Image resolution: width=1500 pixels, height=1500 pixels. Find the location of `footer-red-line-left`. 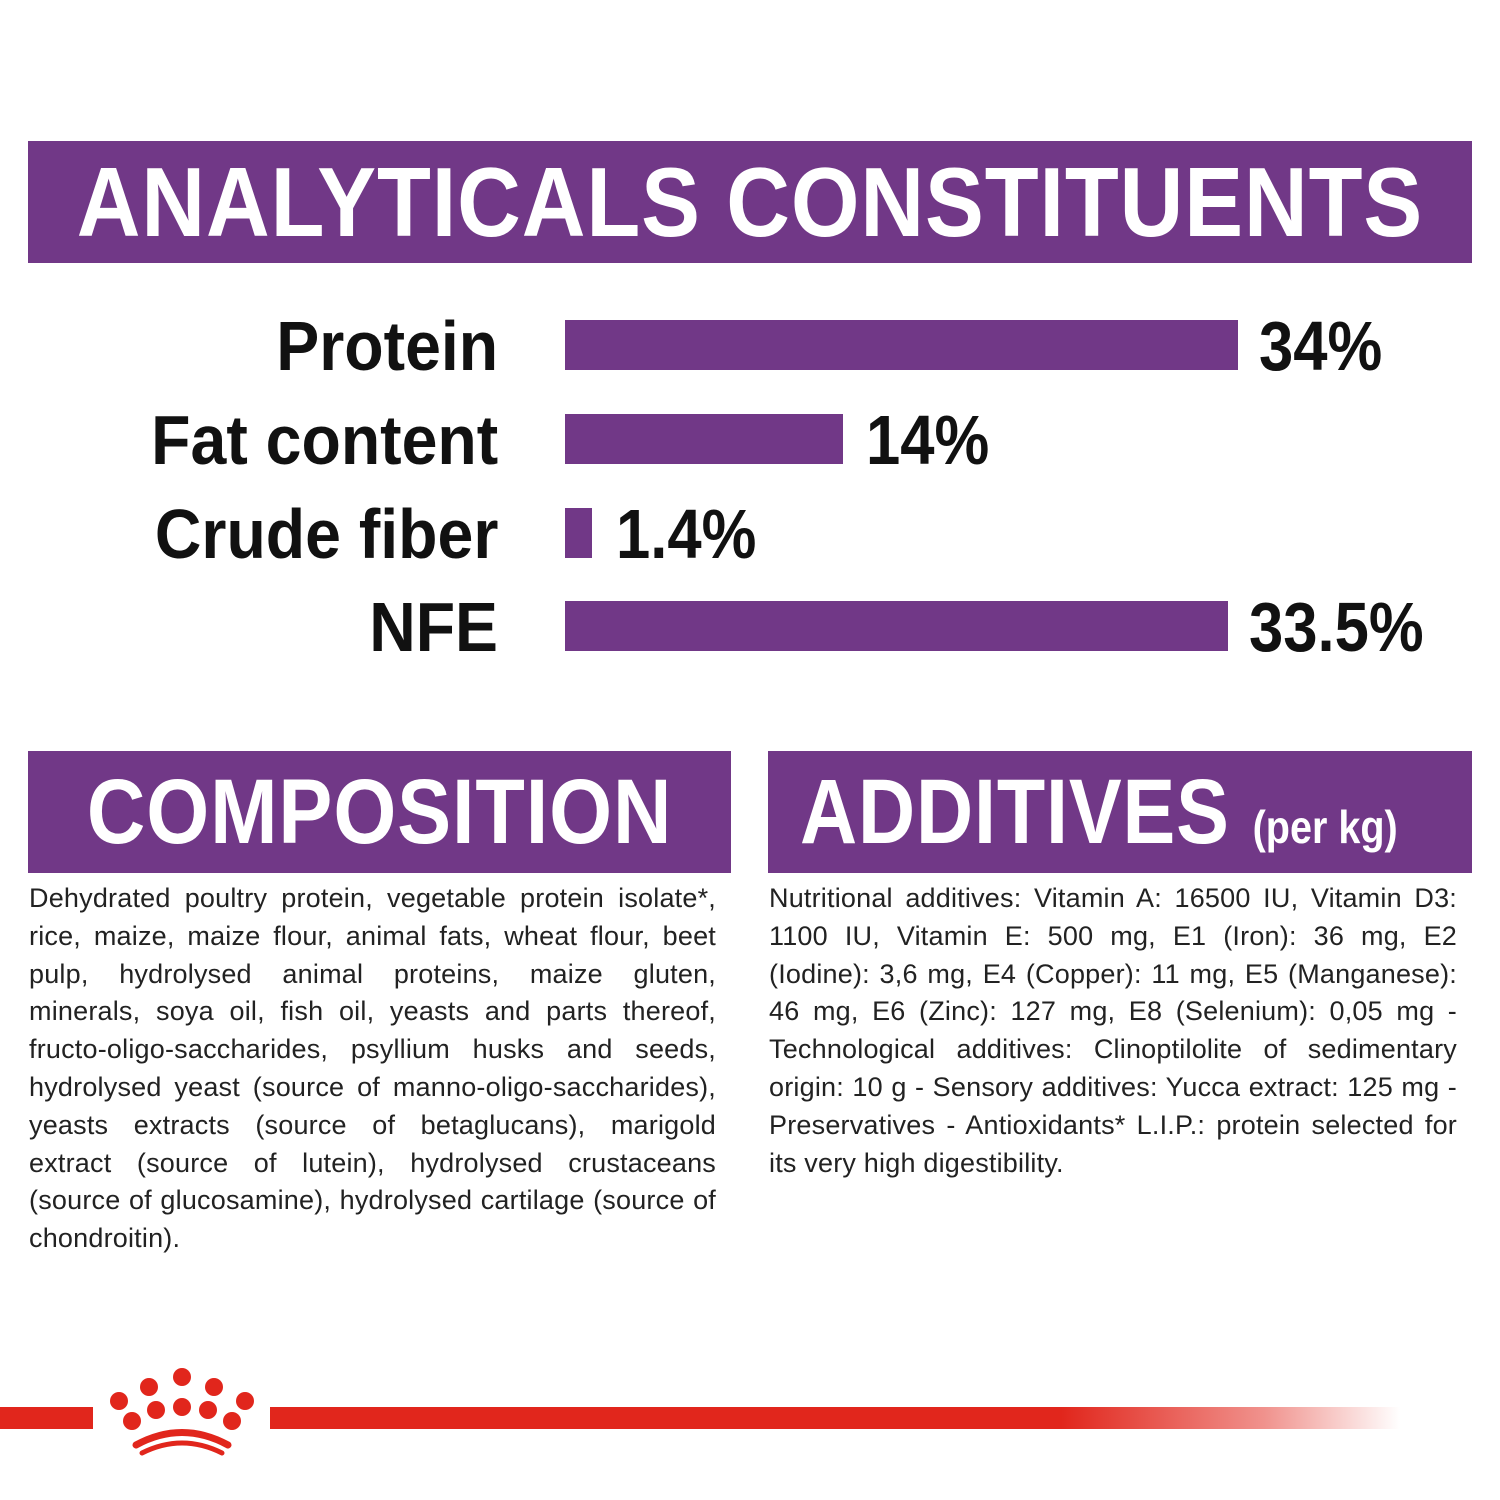

footer-red-line-left is located at coordinates (46, 1418).